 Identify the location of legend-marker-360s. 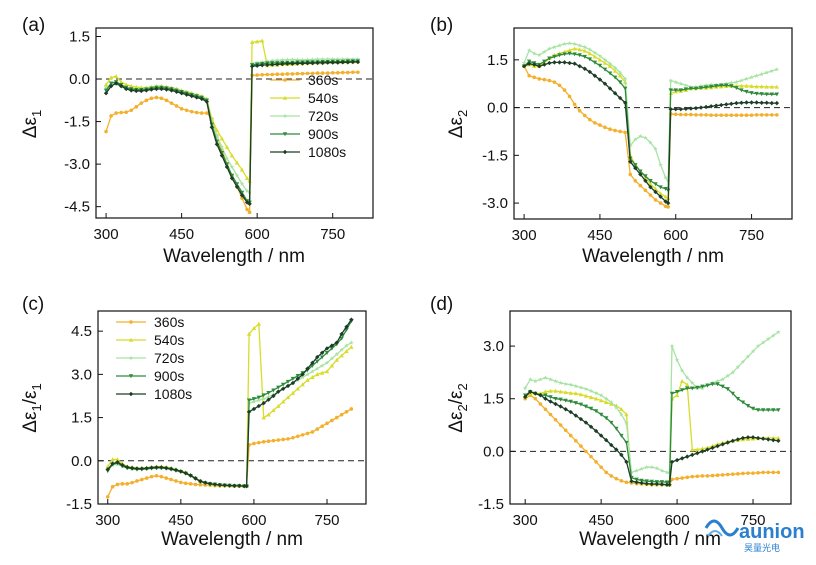
(131, 322).